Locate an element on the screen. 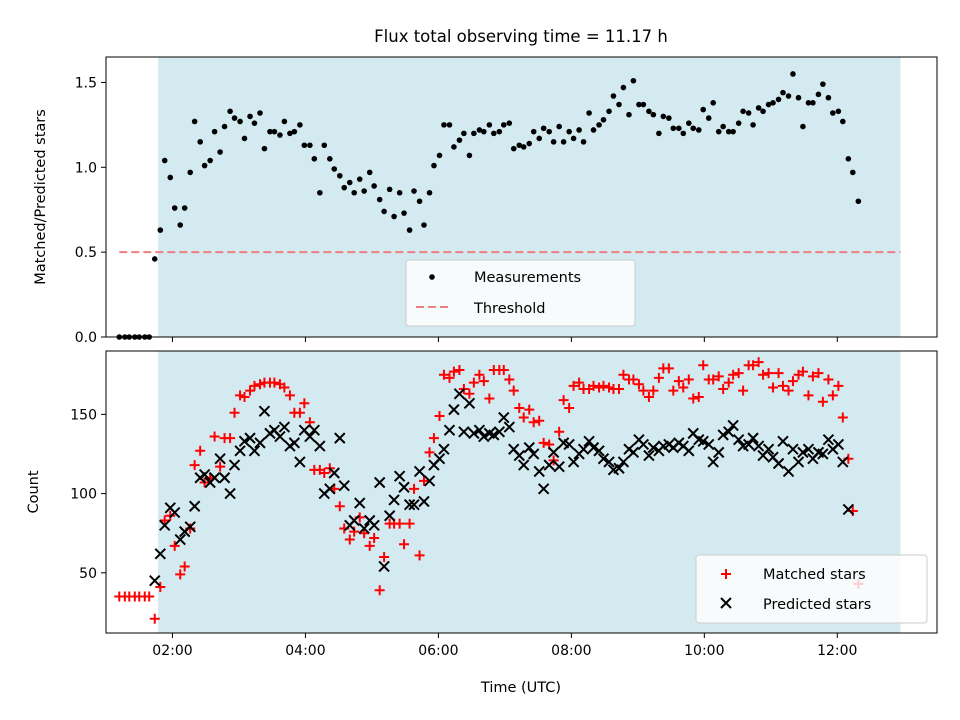 This screenshot has height=720, width=960. x-tick-label: 06:00 is located at coordinates (438, 651).